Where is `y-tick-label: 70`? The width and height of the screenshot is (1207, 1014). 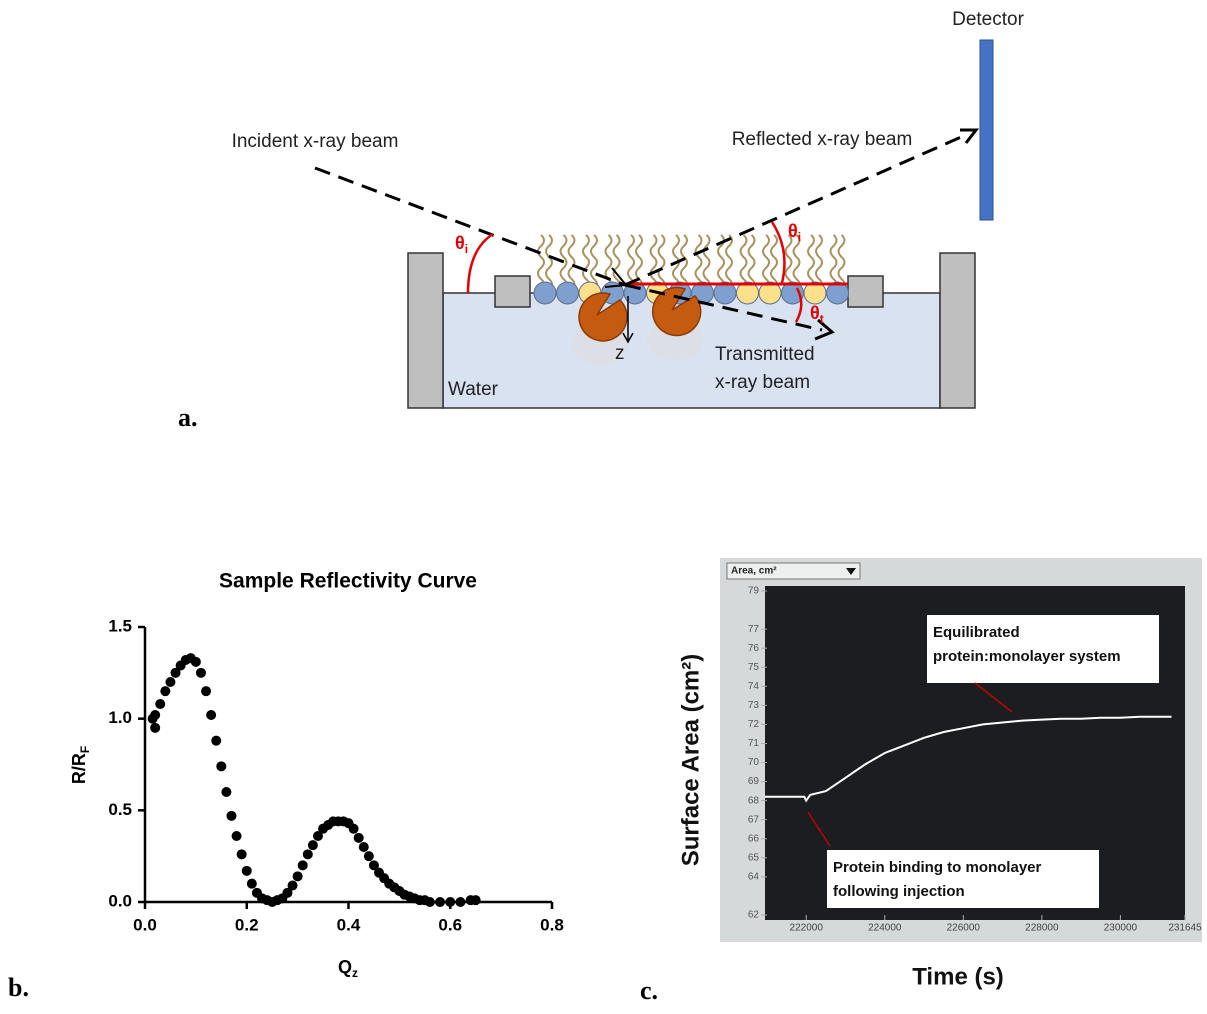
y-tick-label: 70 is located at coordinates (754, 762).